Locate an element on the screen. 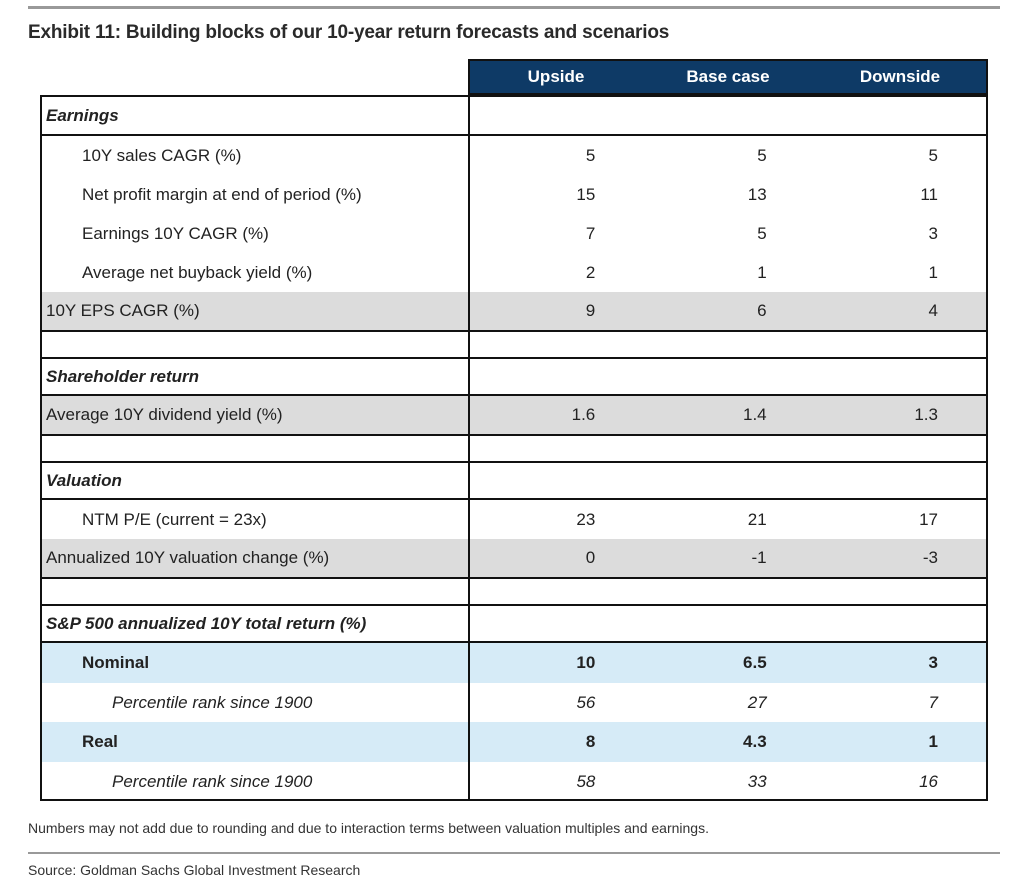 The width and height of the screenshot is (1024, 888). base-case-value: 27 is located at coordinates (757, 702).